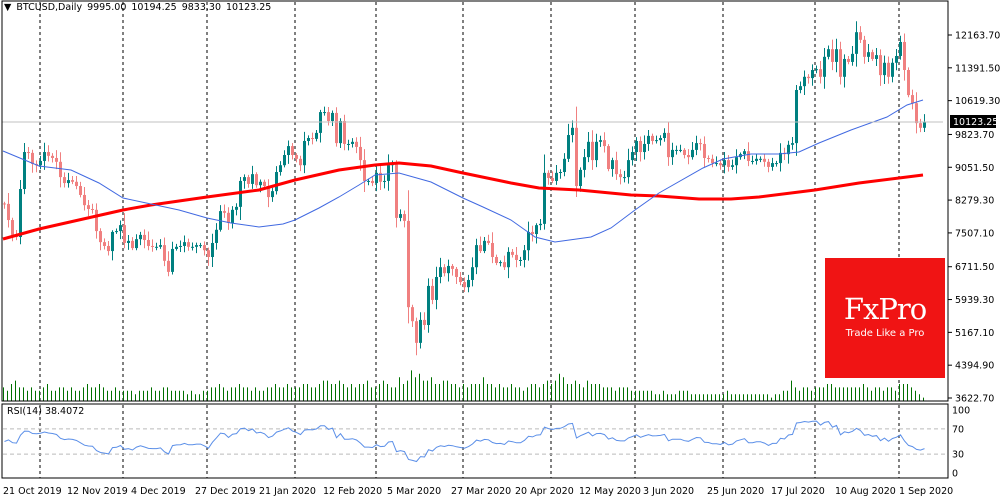  I want to click on price-tick-label: 5167.10, so click(974, 333).